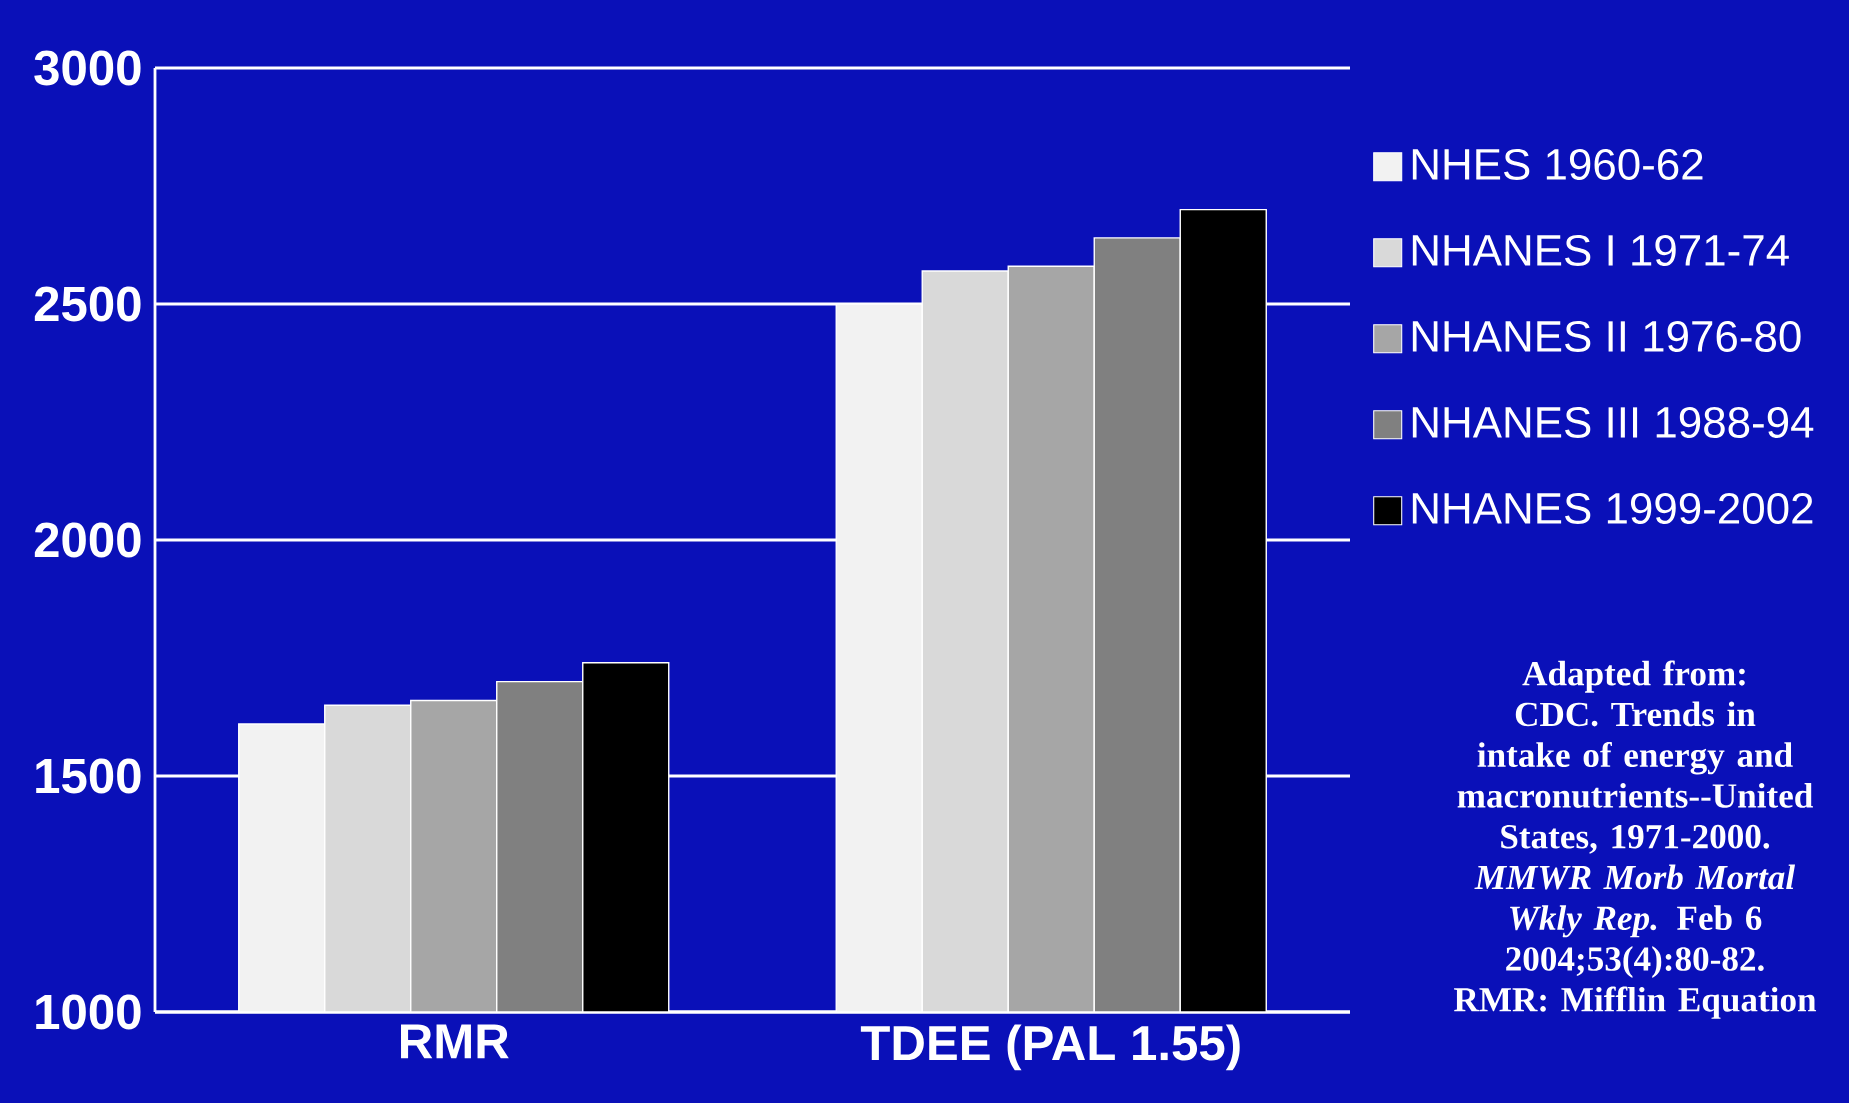 The width and height of the screenshot is (1849, 1103). What do you see at coordinates (1557, 164) in the screenshot?
I see `legend-label: NHES 1960-62` at bounding box center [1557, 164].